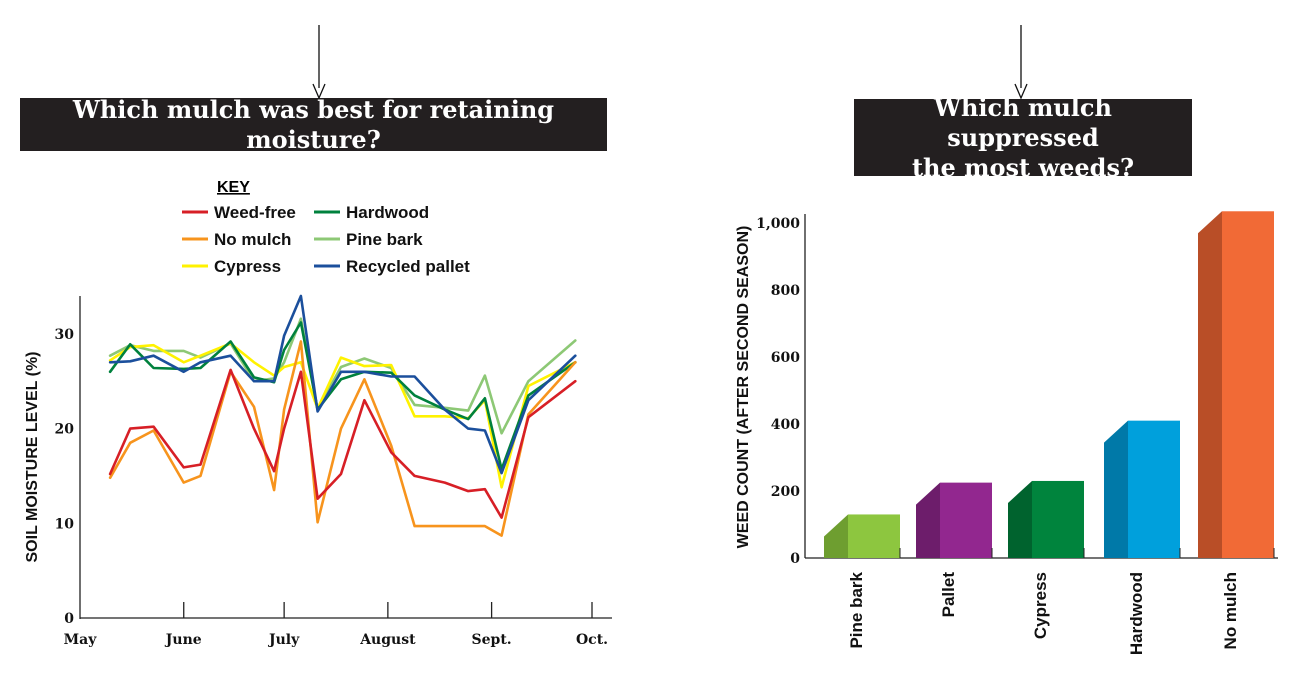 The image size is (1300, 700). Describe the element at coordinates (319, 91) in the screenshot. I see `pointer-arrow-head` at that location.